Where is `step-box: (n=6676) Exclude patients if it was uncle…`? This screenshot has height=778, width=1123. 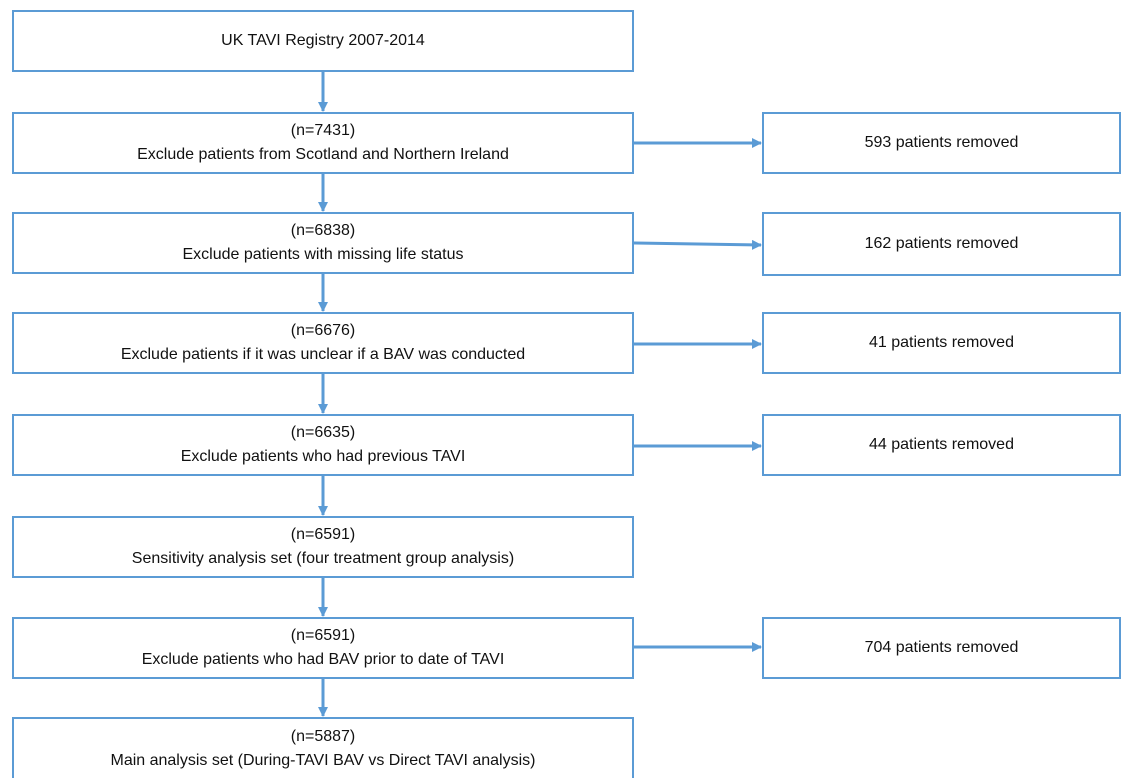
step-box: (n=6676) Exclude patients if it was uncle… is located at coordinates (323, 343).